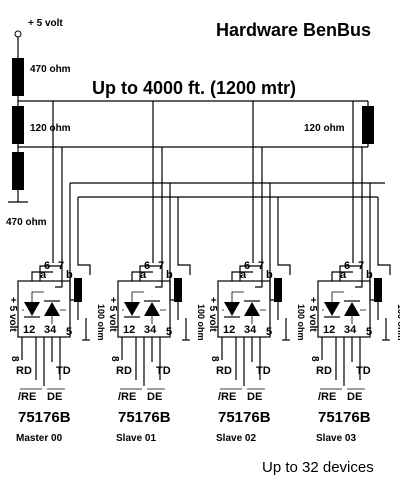 The width and height of the screenshot is (400, 484). I want to click on pullup-resistor, so click(18, 77).